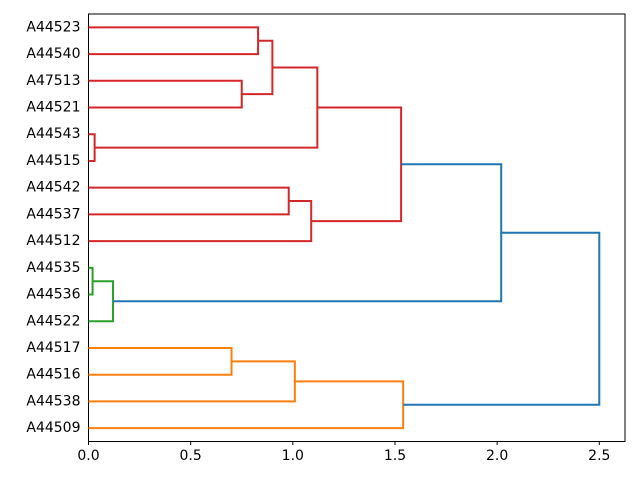 Image resolution: width=640 pixels, height=484 pixels. What do you see at coordinates (91, 281) in the screenshot?
I see `dendrogram-link-m8` at bounding box center [91, 281].